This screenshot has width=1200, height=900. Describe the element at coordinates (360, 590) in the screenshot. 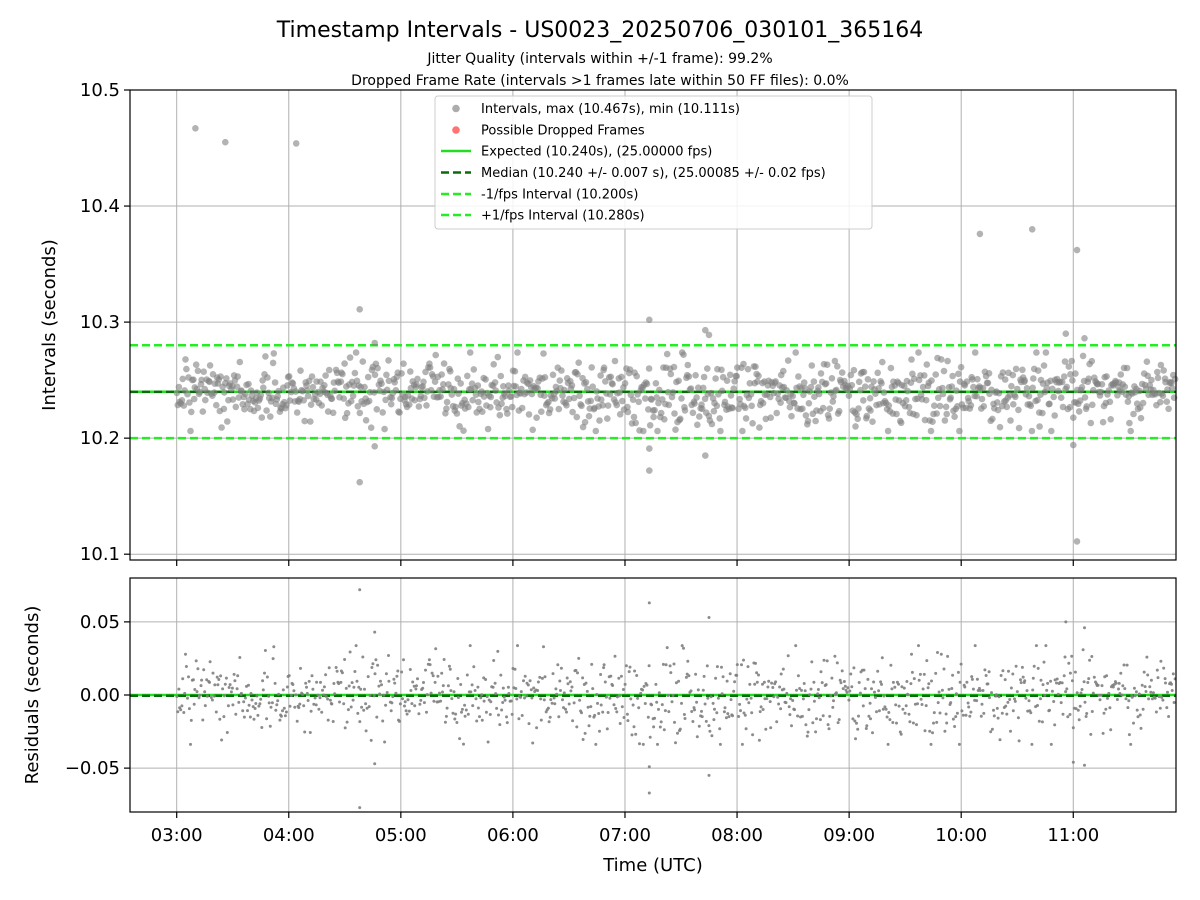

I see `residual-outlier-point` at that location.